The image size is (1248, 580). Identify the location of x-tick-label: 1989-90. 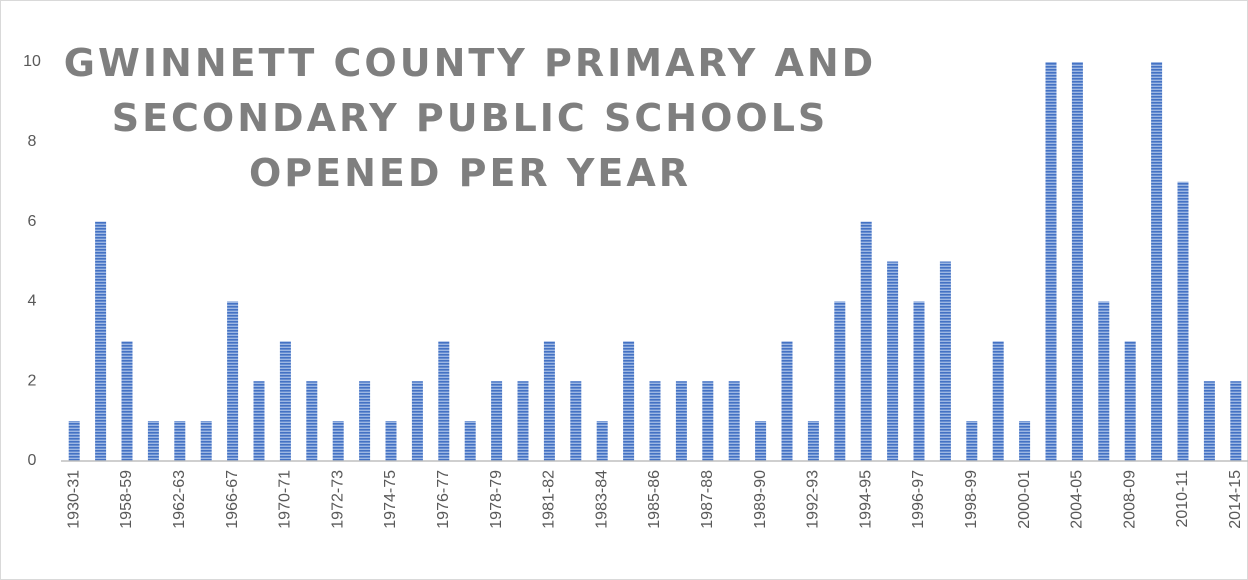
(760, 499).